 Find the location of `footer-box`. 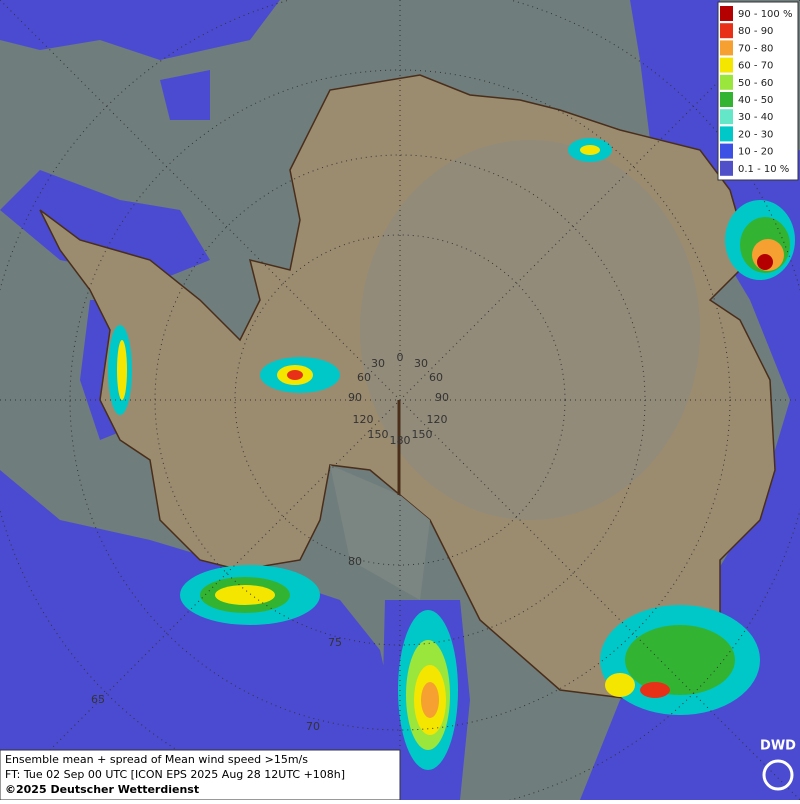

footer-box is located at coordinates (200, 775).